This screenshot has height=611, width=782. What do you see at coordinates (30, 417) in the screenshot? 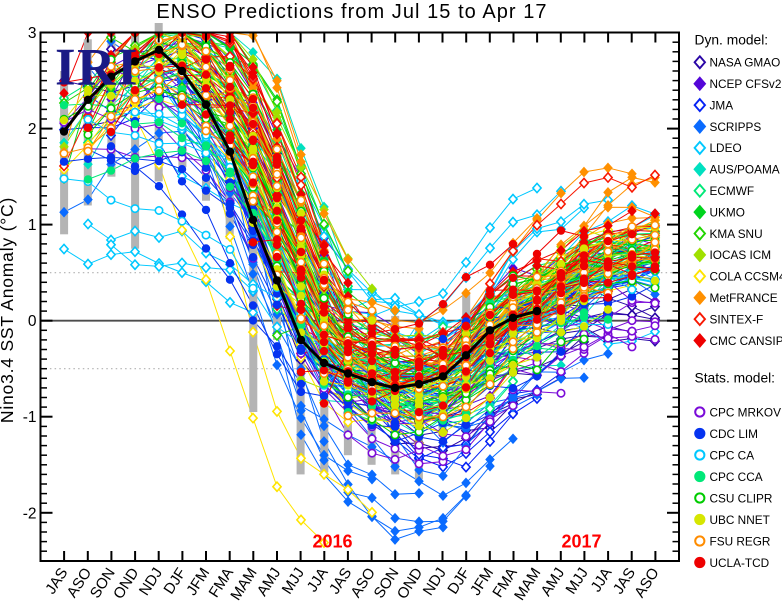
I see `svg-text: -1` at bounding box center [30, 417].